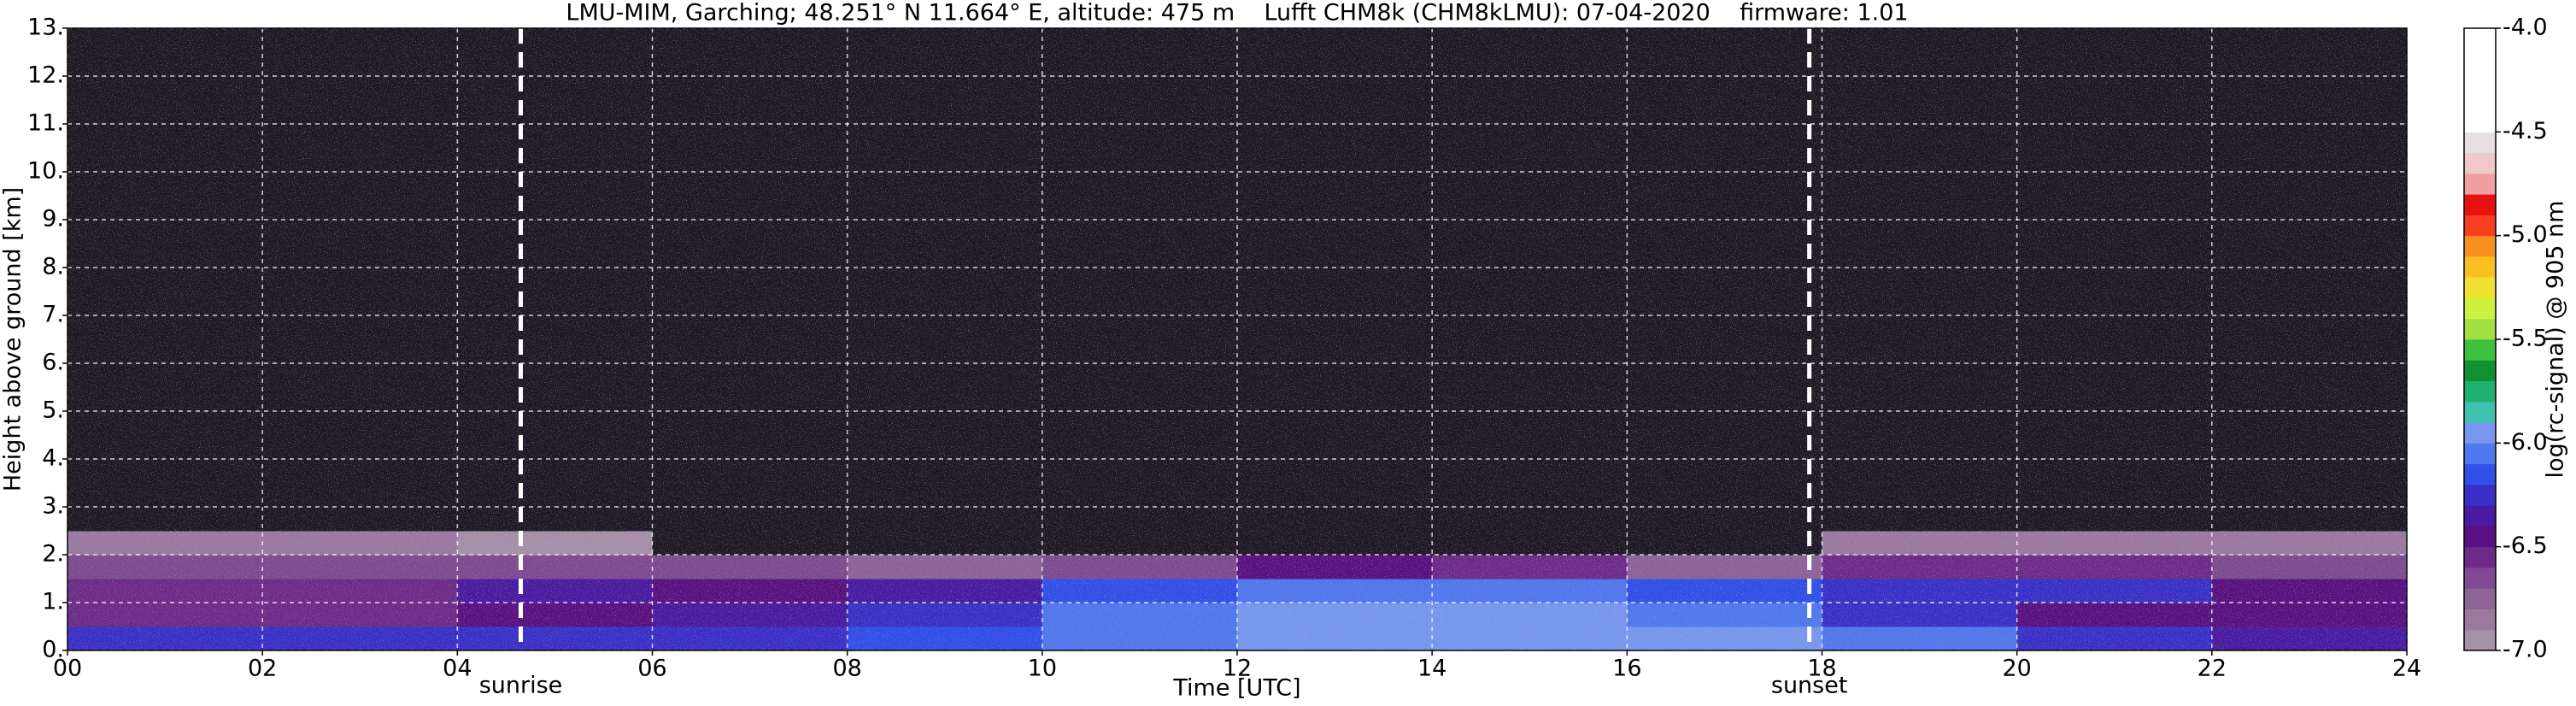 The height and width of the screenshot is (706, 2576). What do you see at coordinates (45, 171) in the screenshot?
I see `y-tick-label: 10.` at bounding box center [45, 171].